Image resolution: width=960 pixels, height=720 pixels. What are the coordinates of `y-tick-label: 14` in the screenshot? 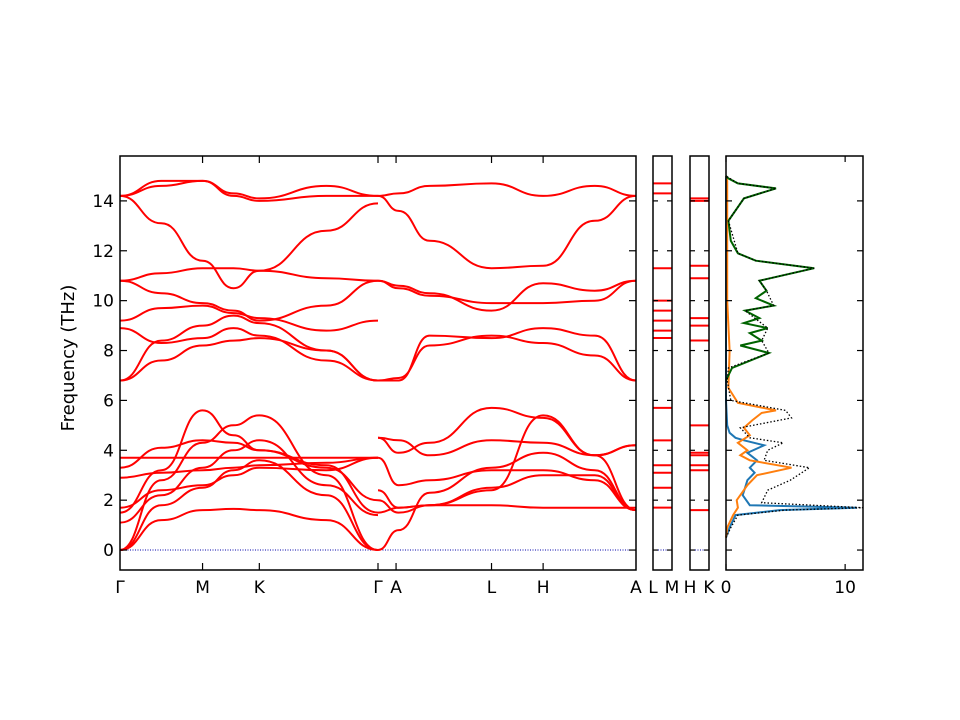 It's located at (103, 202).